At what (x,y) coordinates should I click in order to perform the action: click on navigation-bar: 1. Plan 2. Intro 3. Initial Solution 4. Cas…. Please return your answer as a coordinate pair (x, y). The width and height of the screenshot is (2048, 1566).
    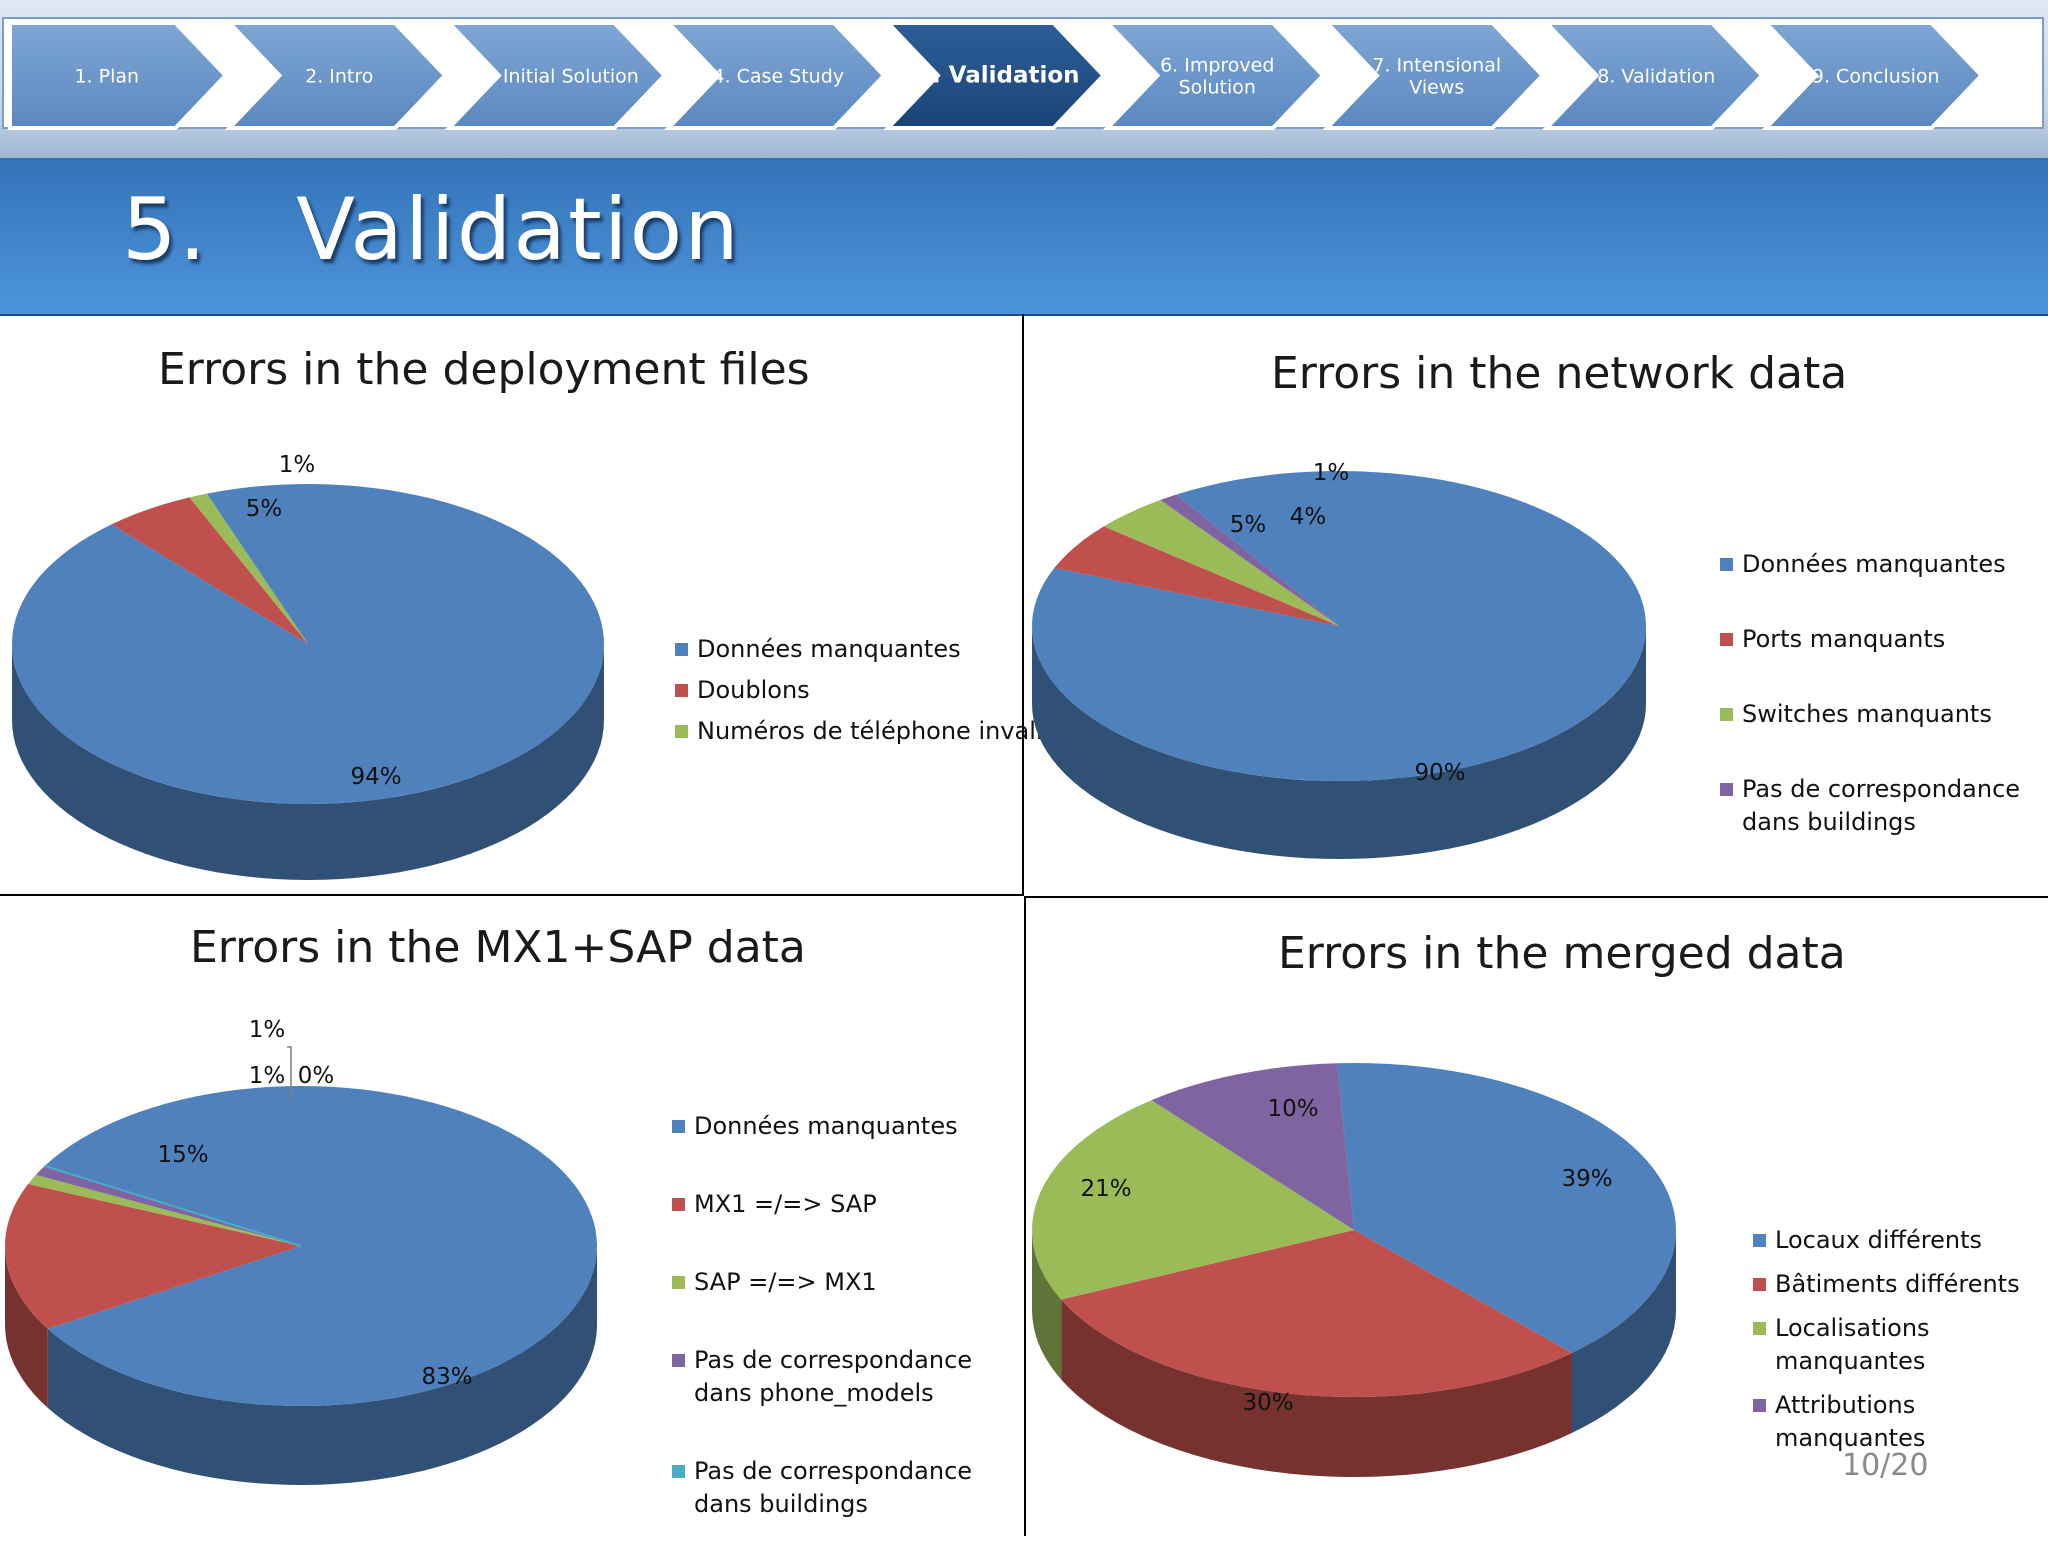
    Looking at the image, I should click on (1024, 79).